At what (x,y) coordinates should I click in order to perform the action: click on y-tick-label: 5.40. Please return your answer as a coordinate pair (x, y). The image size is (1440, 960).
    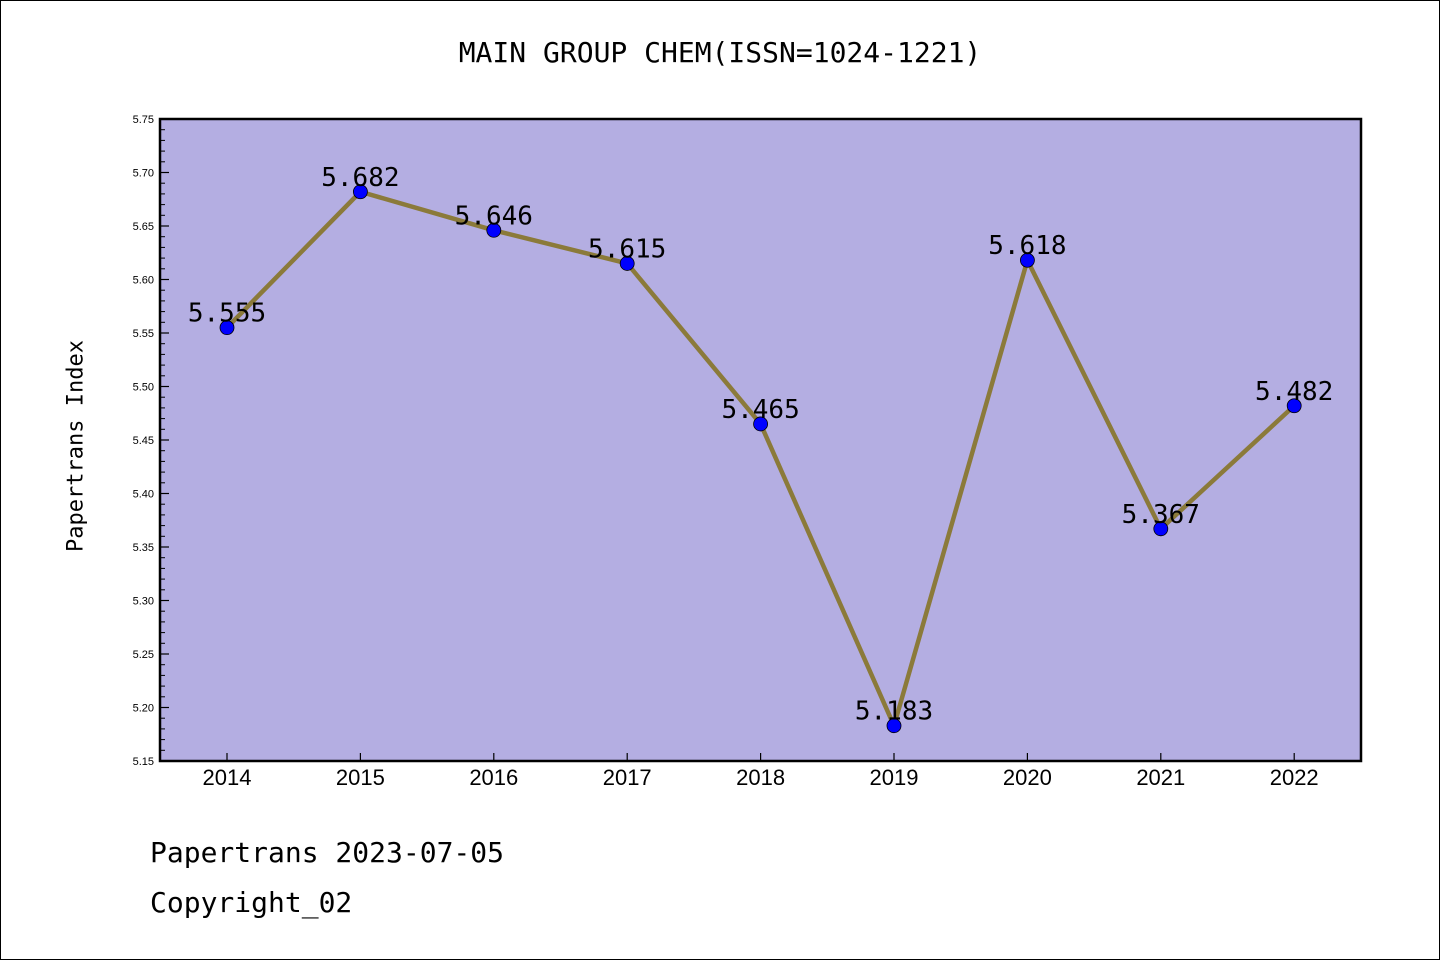
    Looking at the image, I should click on (143, 495).